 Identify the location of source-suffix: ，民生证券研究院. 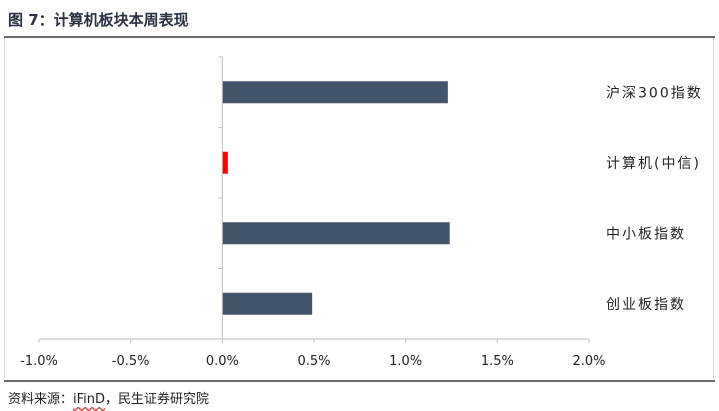
(157, 399).